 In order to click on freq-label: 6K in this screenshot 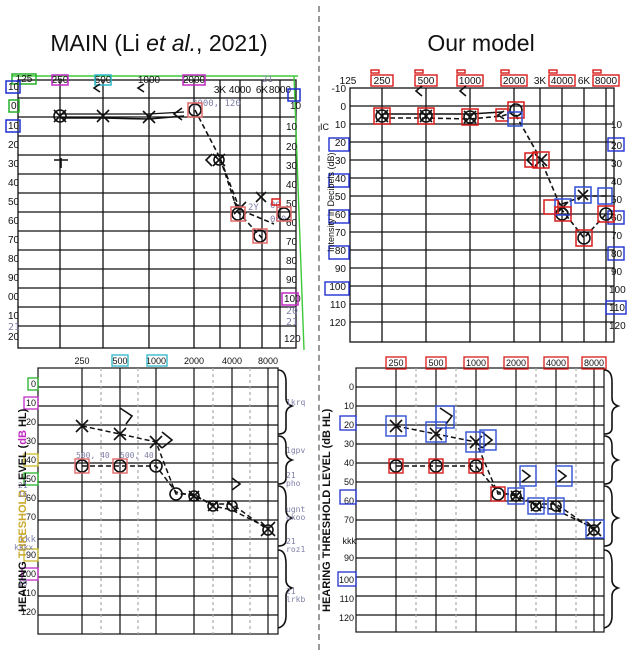, I will do `click(584, 81)`.